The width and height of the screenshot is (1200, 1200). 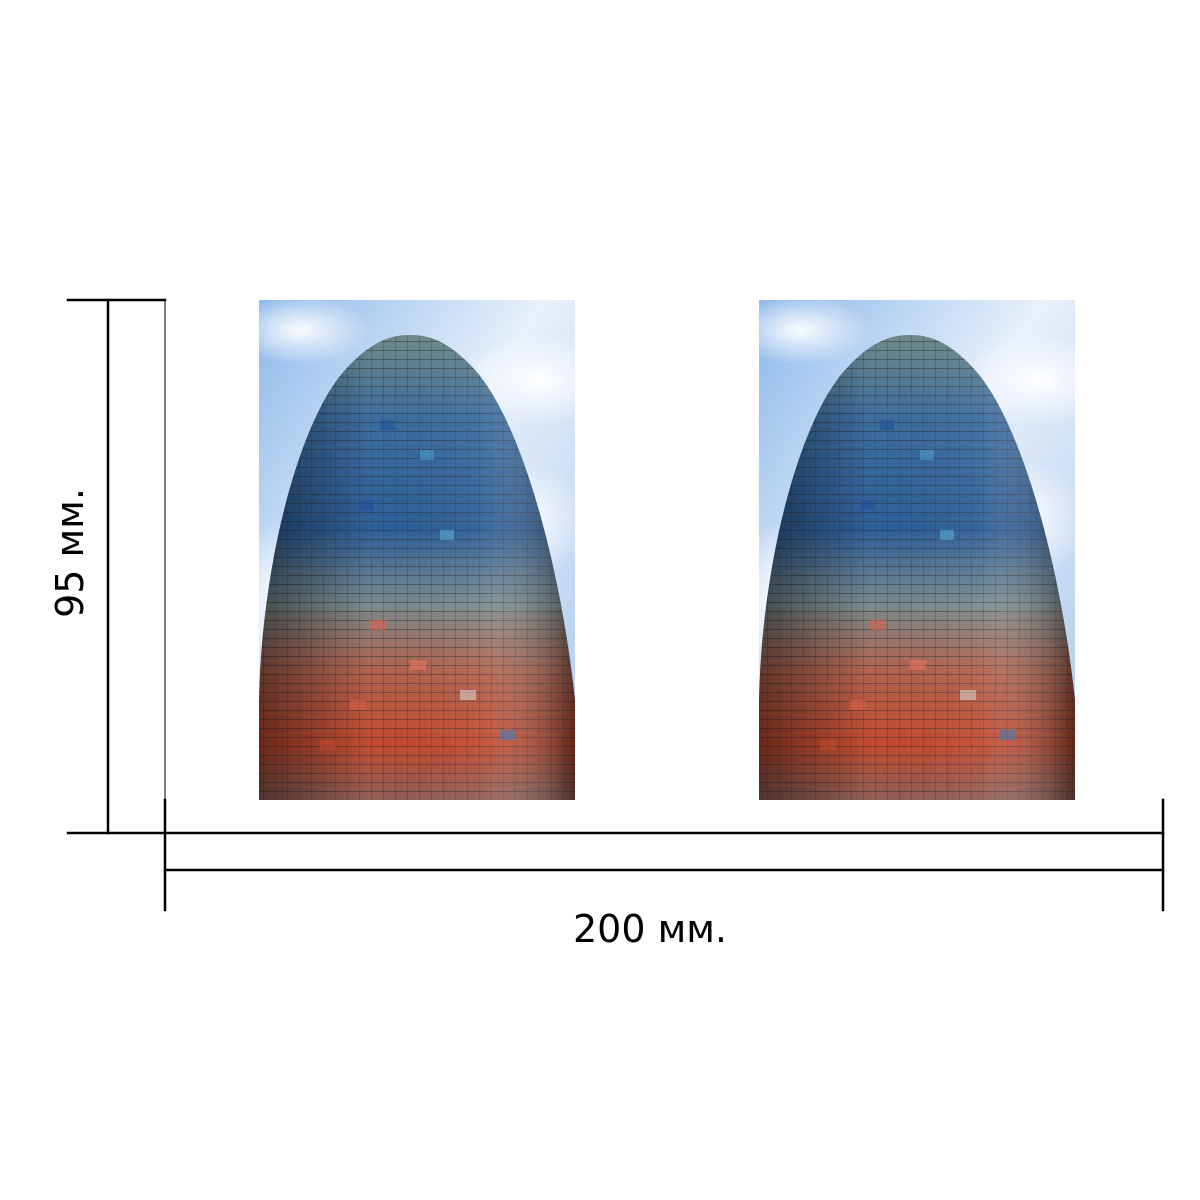 What do you see at coordinates (417, 550) in the screenshot?
I see `tower-photo-left` at bounding box center [417, 550].